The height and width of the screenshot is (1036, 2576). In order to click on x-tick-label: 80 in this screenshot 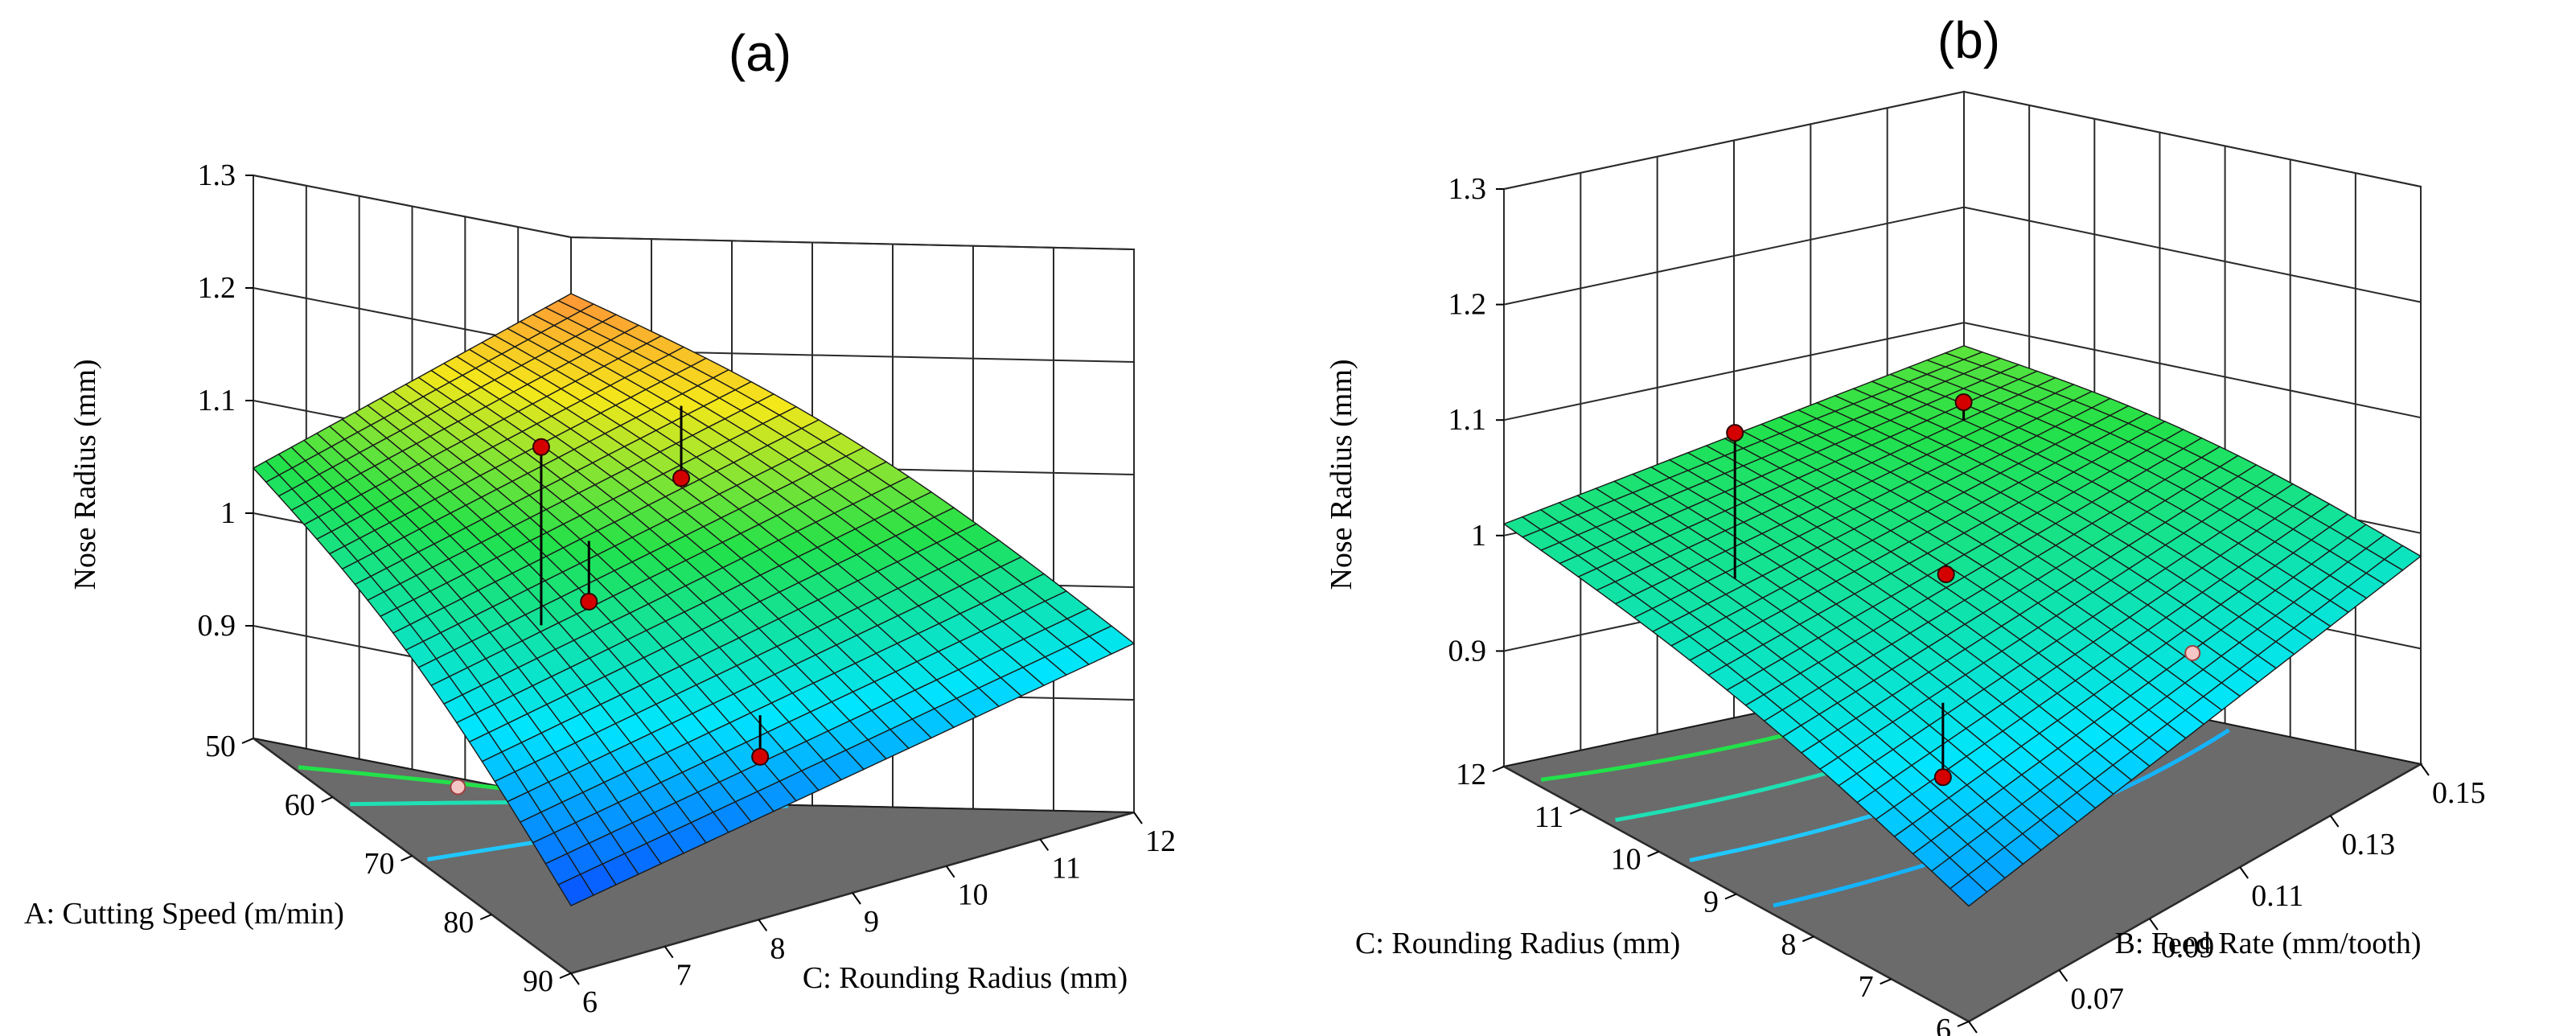, I will do `click(458, 922)`.